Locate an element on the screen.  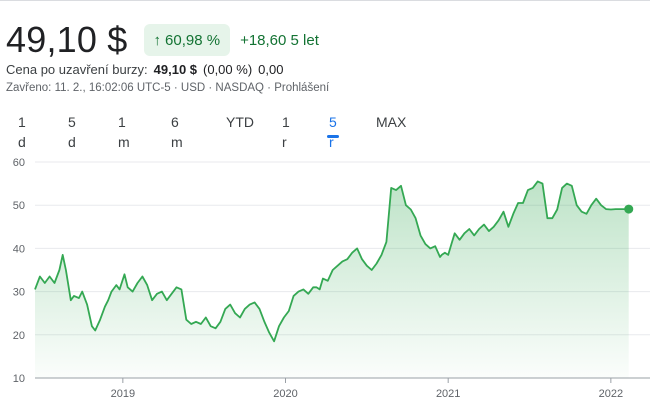
x-tick-label: 2019 is located at coordinates (123, 394).